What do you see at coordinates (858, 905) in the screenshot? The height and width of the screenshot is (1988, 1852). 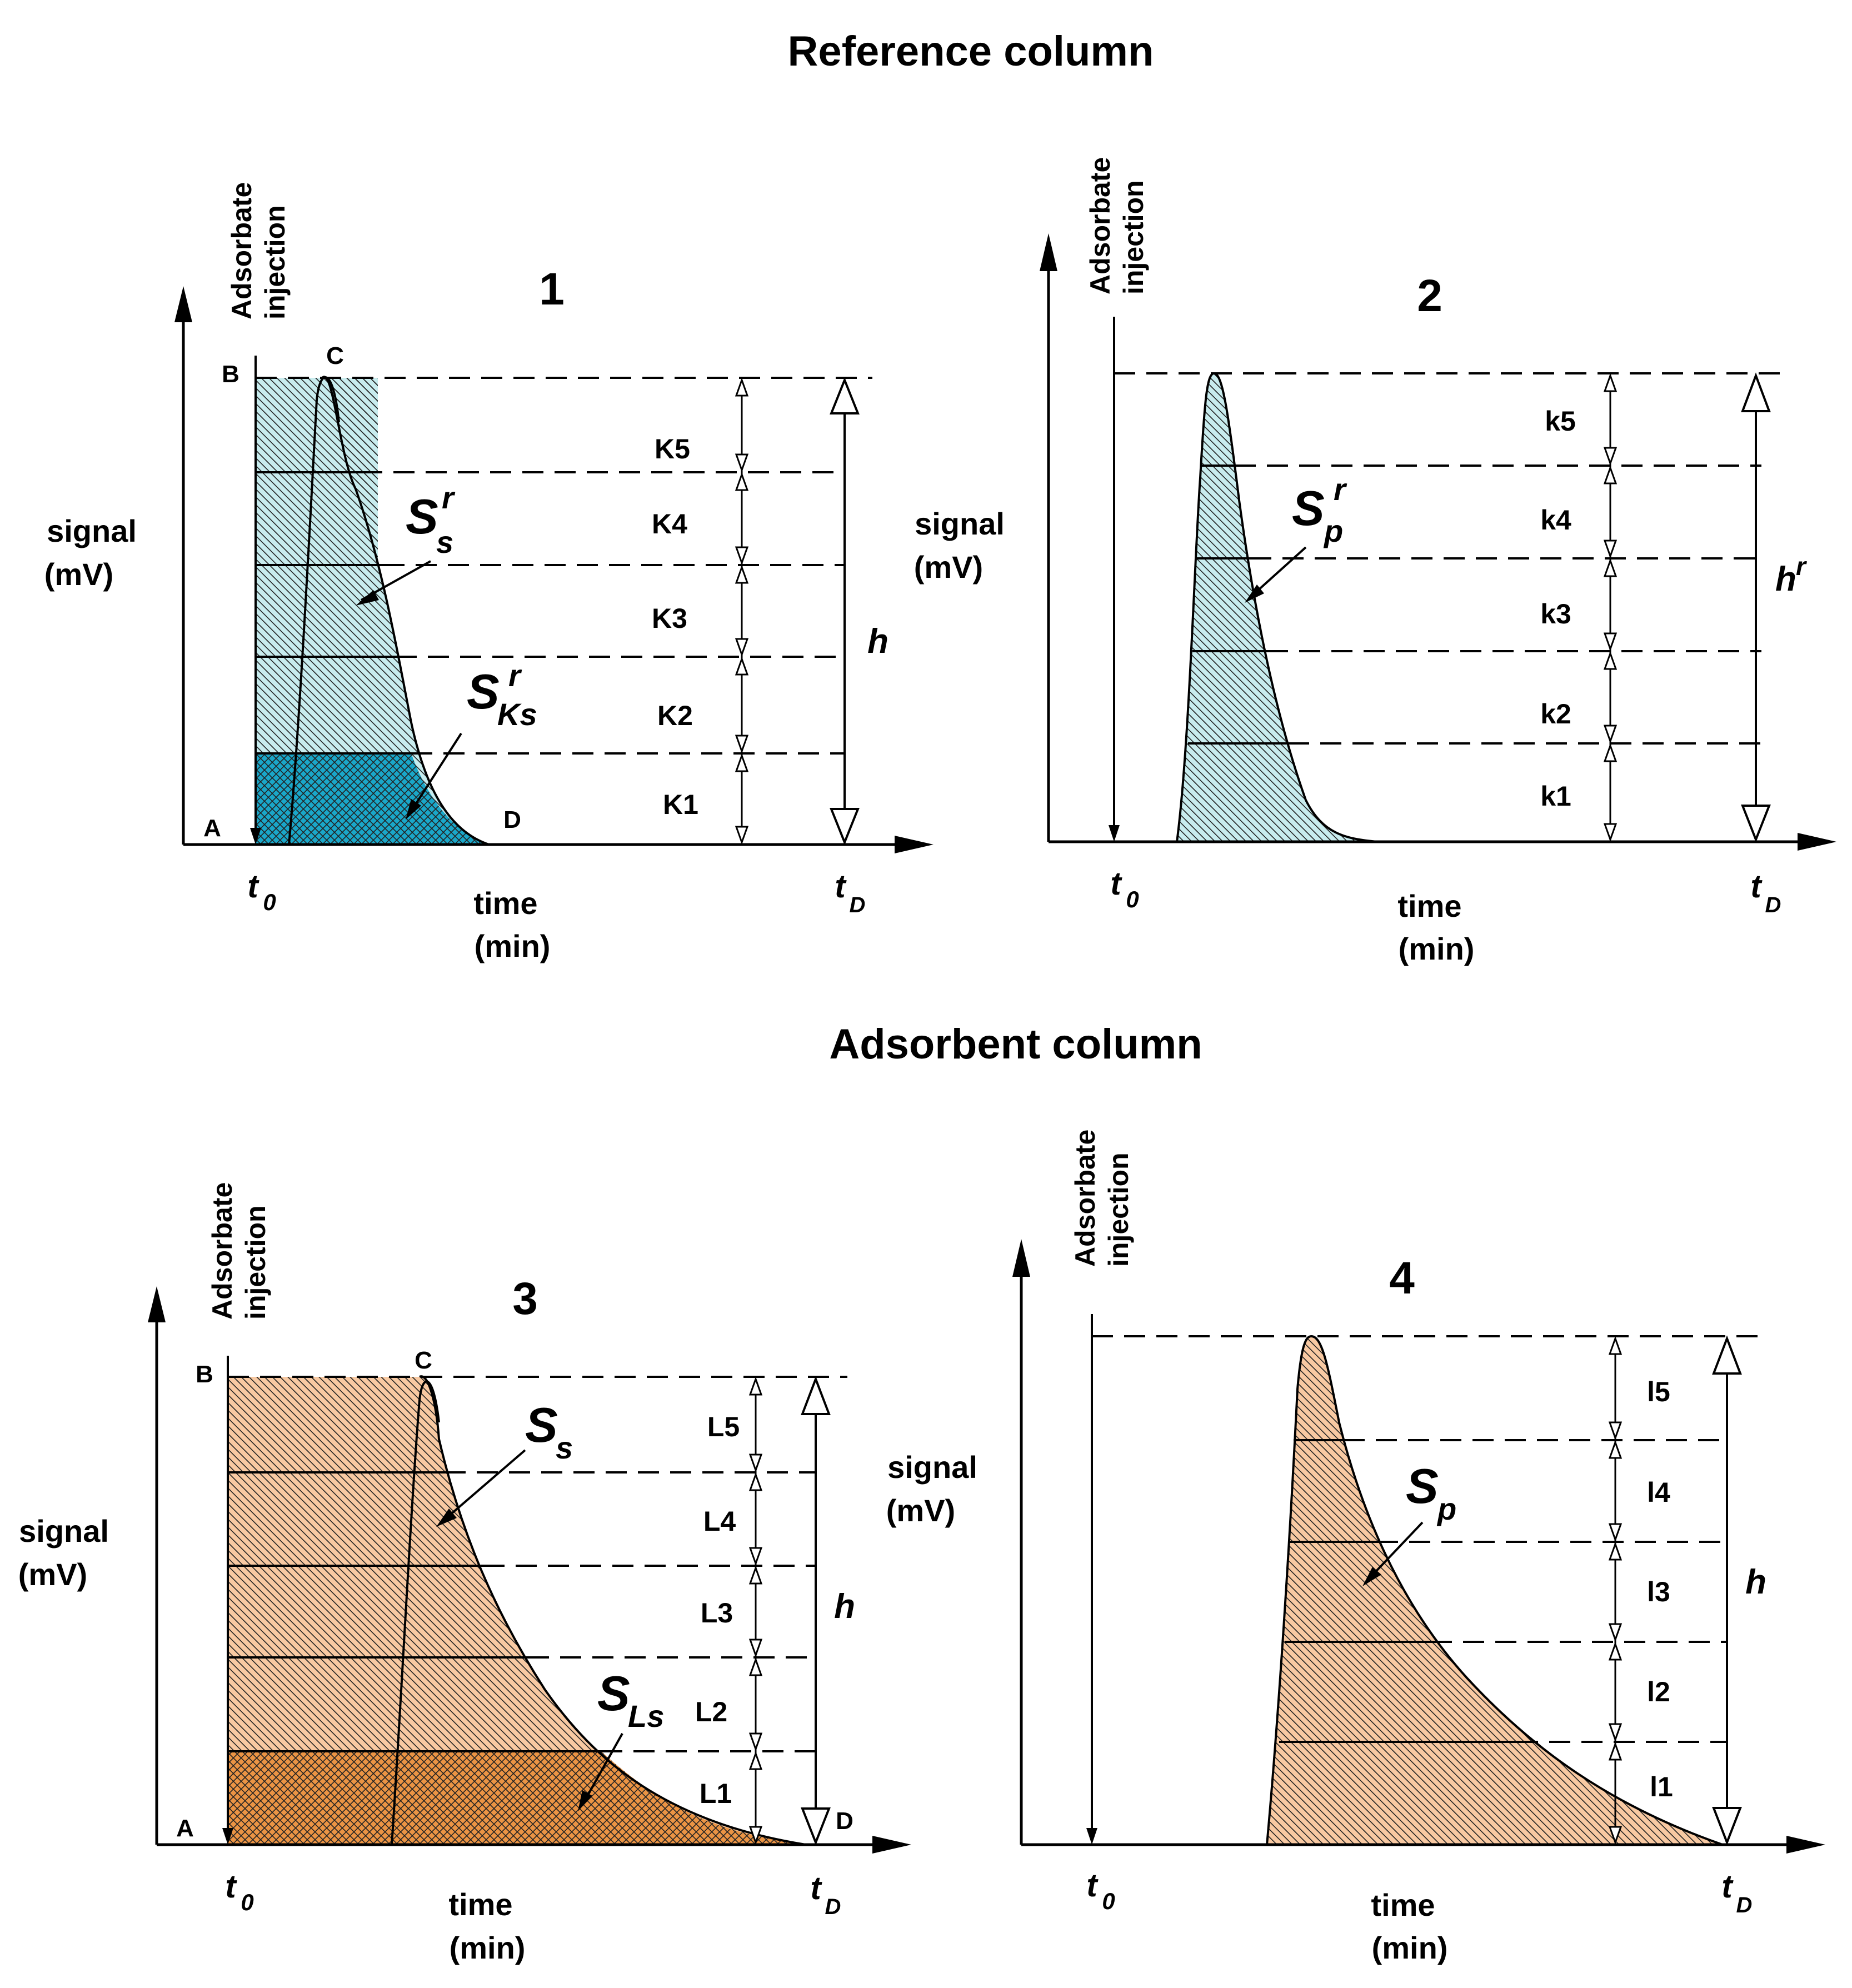 I see `panel1-tD-sub: D` at bounding box center [858, 905].